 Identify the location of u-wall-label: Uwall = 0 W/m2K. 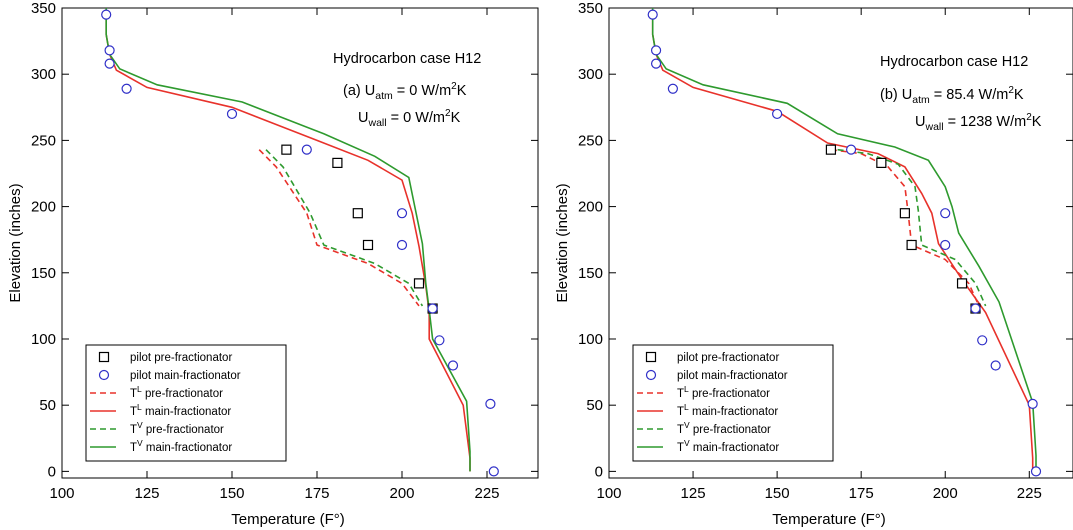
(409, 118).